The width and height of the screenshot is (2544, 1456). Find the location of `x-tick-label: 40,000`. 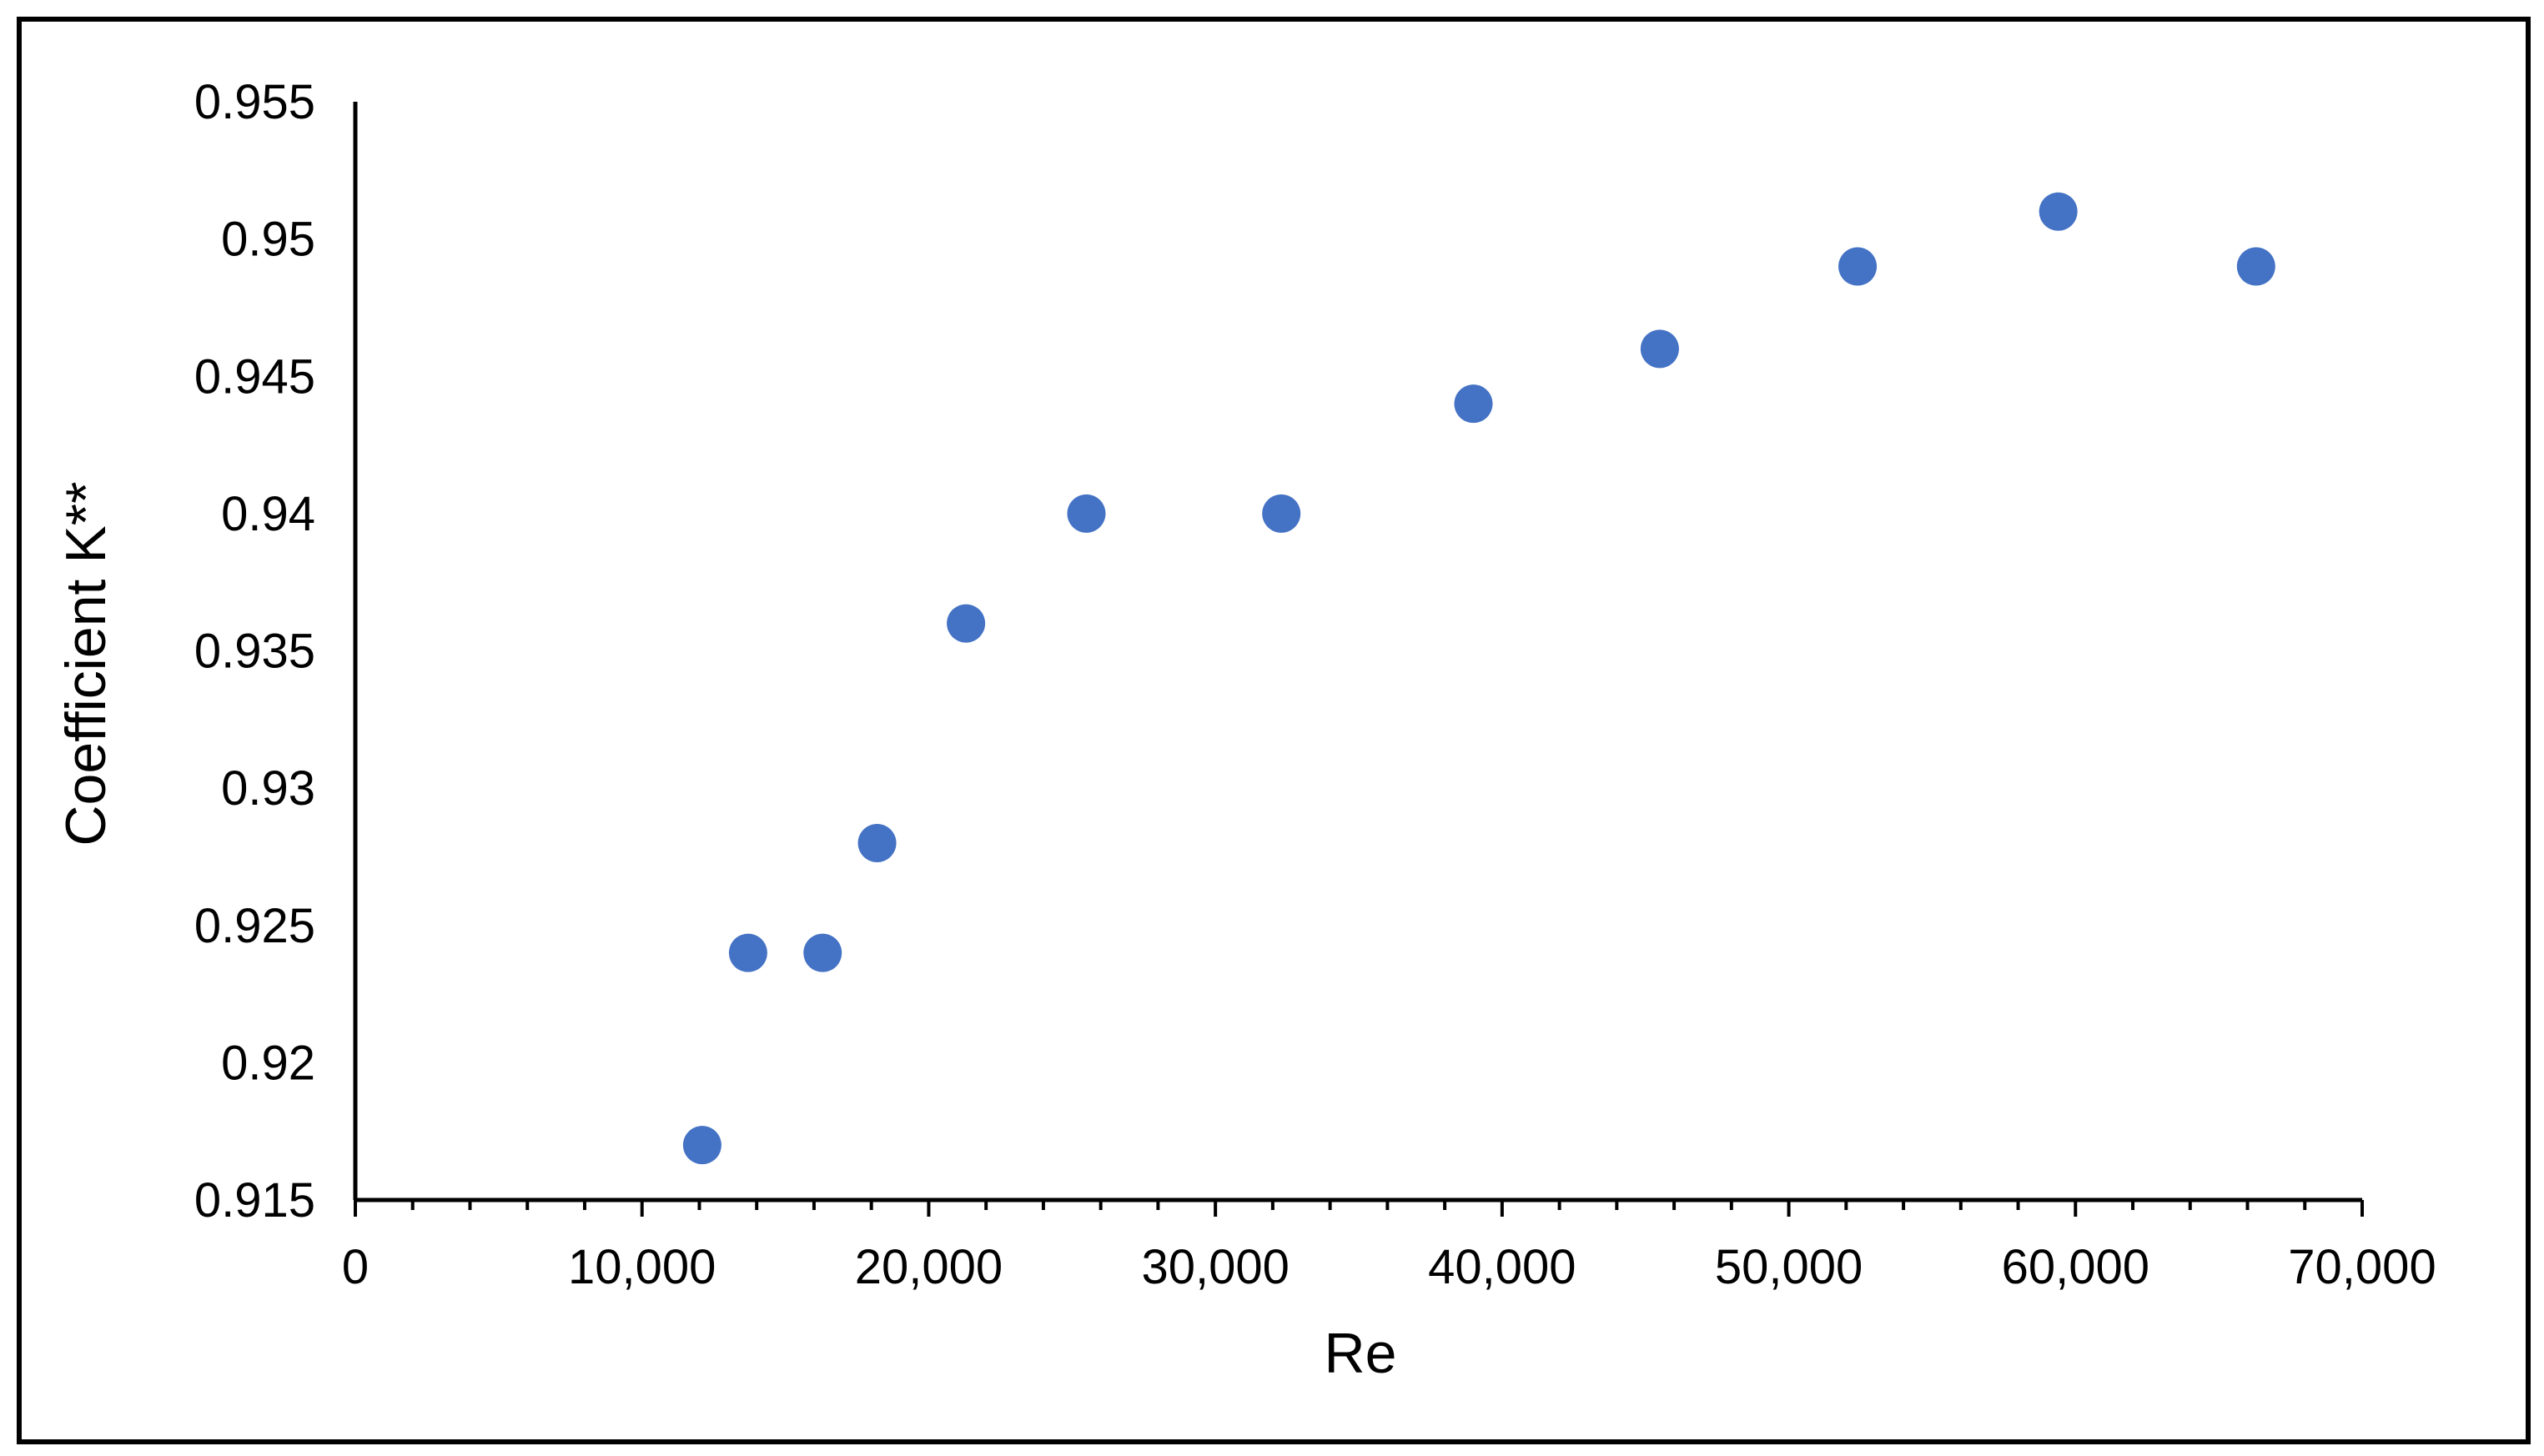

x-tick-label: 40,000 is located at coordinates (1502, 1267).